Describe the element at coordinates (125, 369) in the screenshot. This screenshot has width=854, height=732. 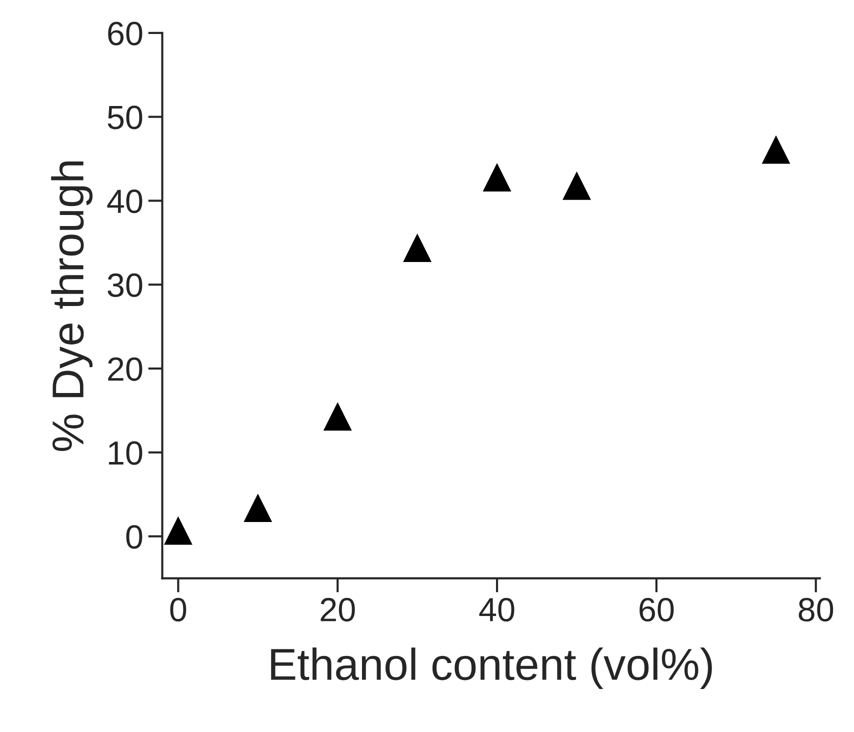
I see `y-tick-label: 20` at that location.